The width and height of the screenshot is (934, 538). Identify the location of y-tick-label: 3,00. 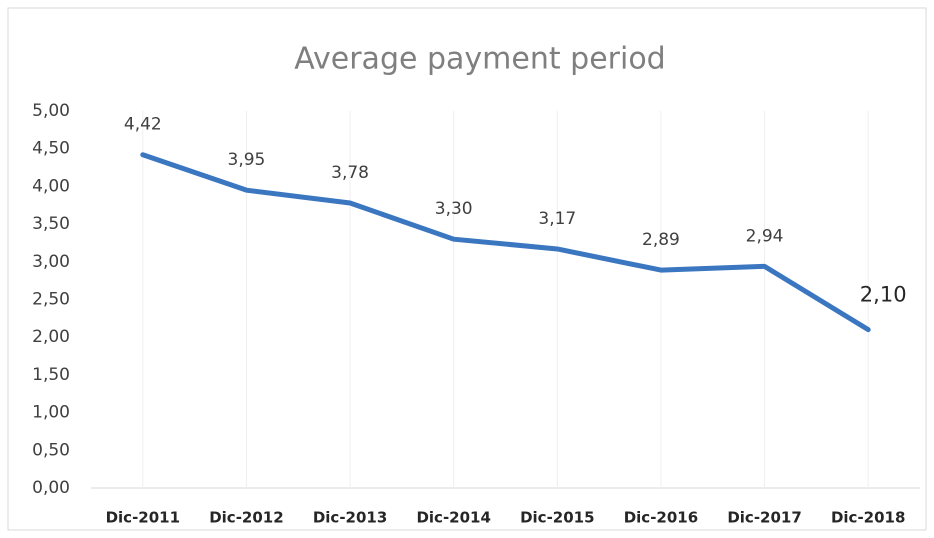
(51, 262).